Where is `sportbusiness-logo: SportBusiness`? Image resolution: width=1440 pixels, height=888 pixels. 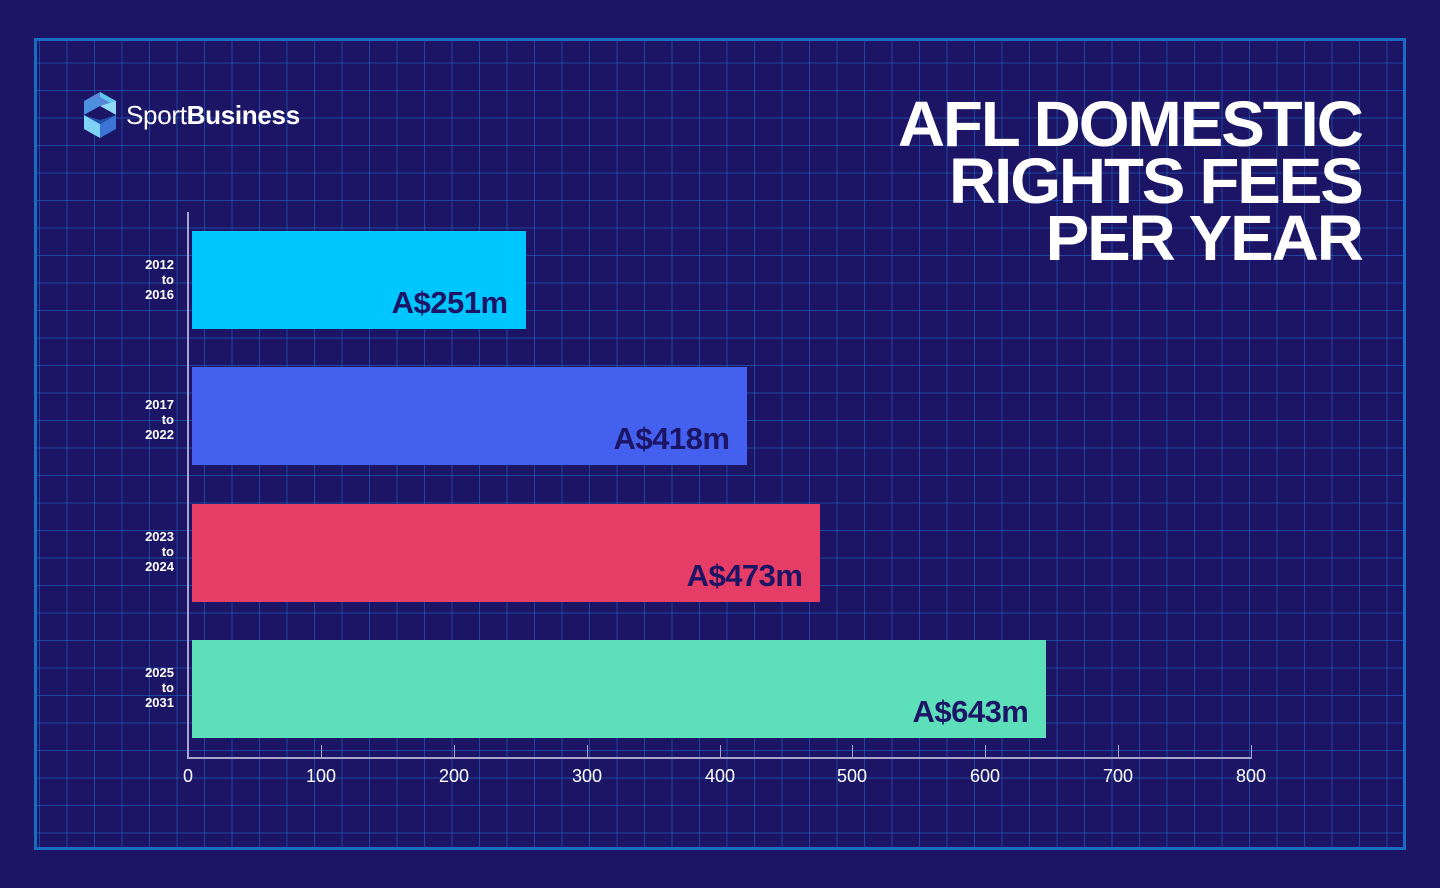 sportbusiness-logo: SportBusiness is located at coordinates (192, 115).